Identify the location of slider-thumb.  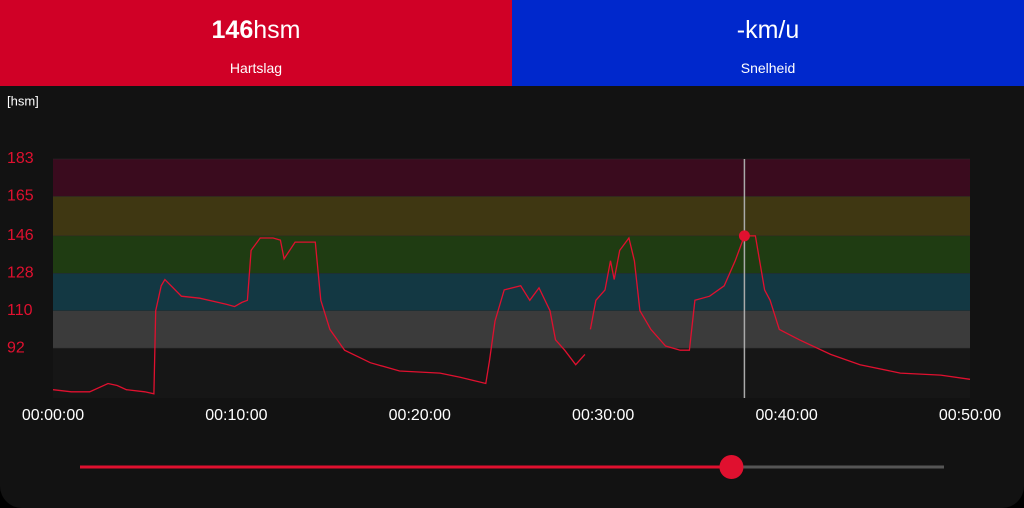
(731, 467).